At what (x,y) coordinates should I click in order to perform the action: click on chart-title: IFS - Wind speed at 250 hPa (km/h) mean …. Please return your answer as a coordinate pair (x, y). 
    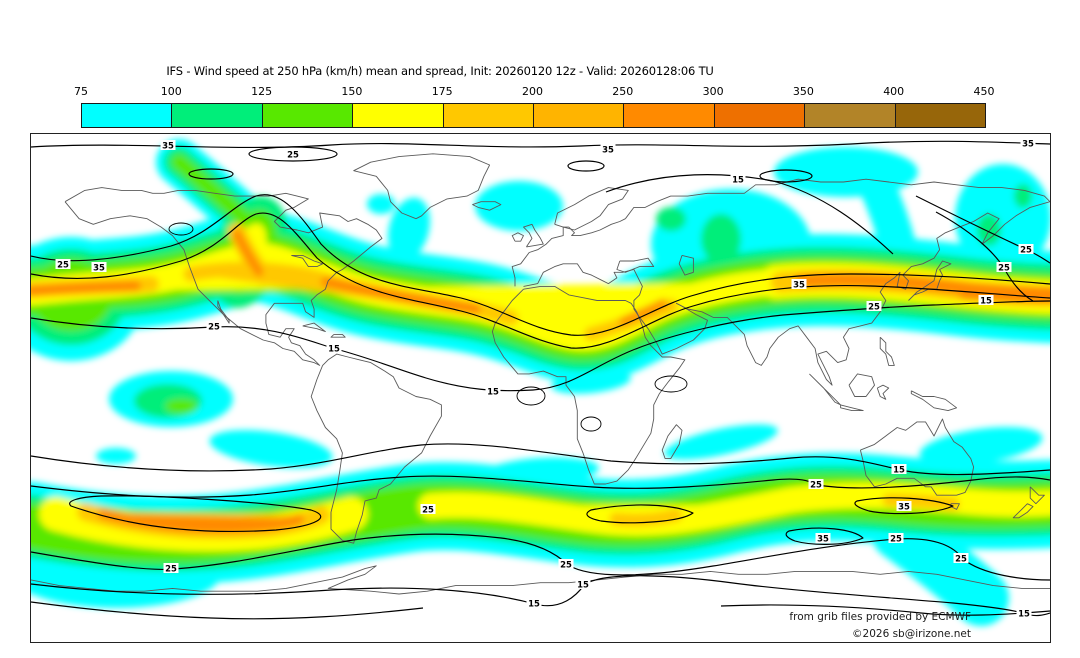
    Looking at the image, I should click on (440, 71).